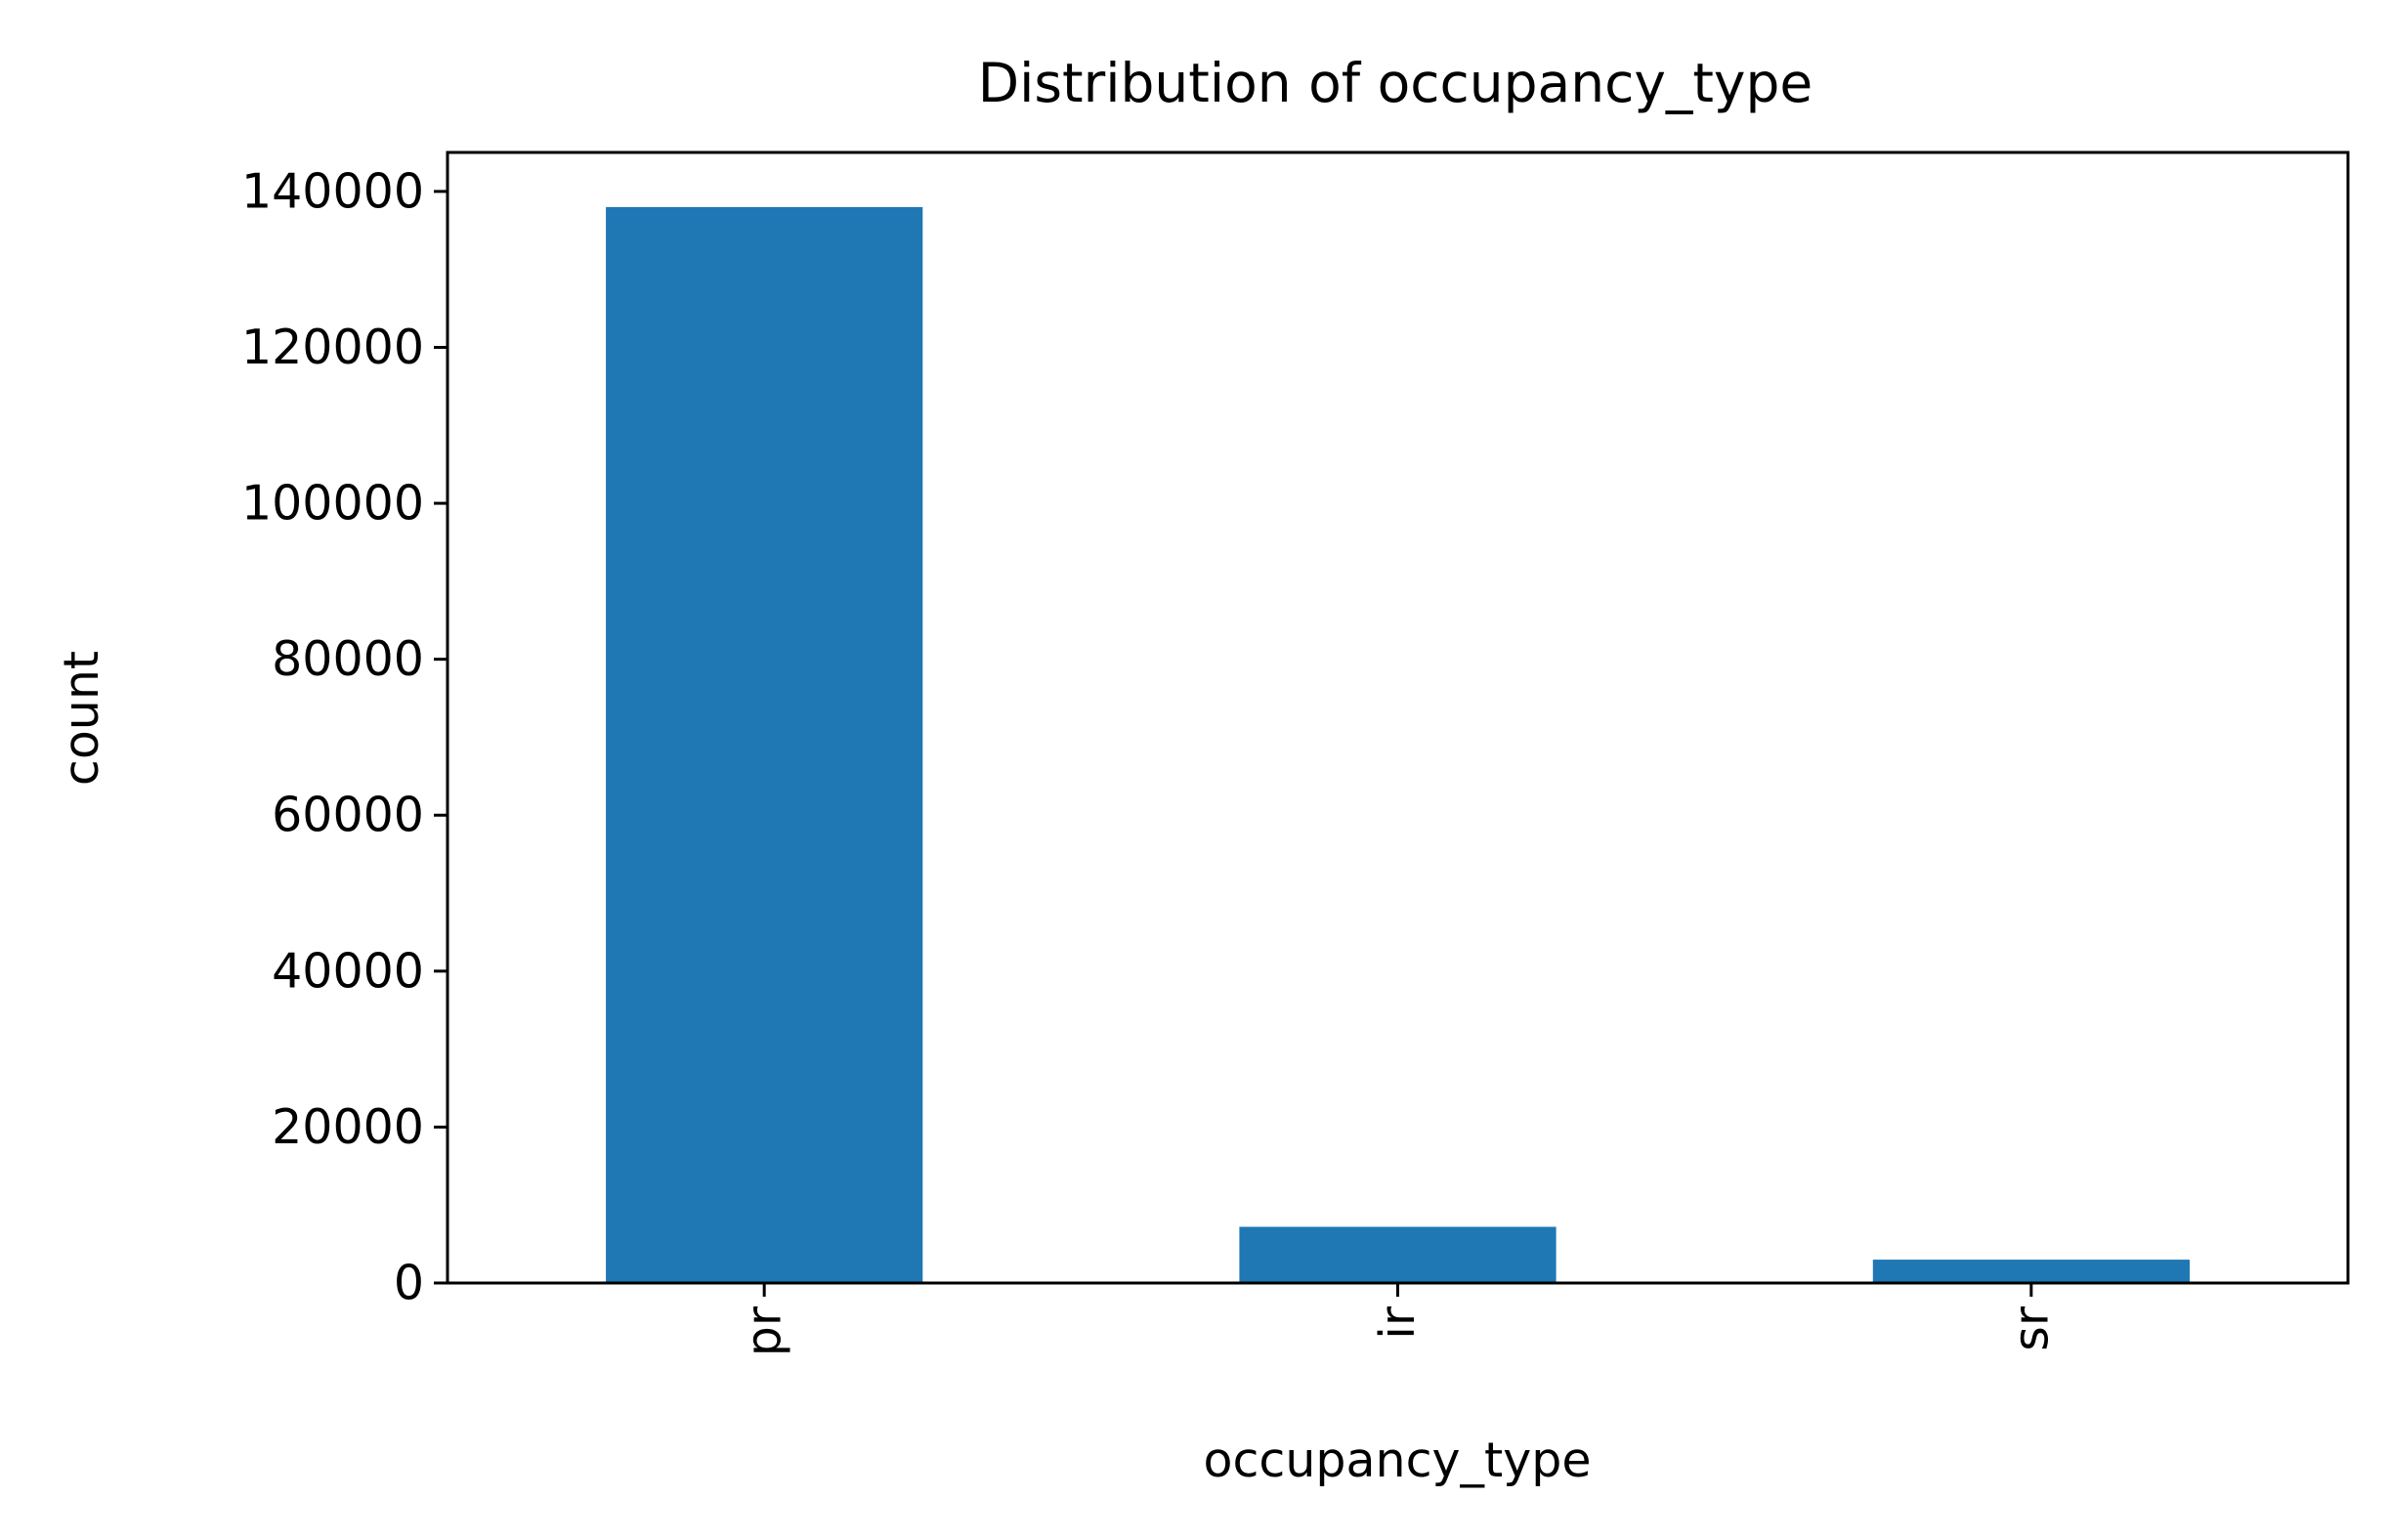  What do you see at coordinates (332, 347) in the screenshot?
I see `y-tick-label: 120000` at bounding box center [332, 347].